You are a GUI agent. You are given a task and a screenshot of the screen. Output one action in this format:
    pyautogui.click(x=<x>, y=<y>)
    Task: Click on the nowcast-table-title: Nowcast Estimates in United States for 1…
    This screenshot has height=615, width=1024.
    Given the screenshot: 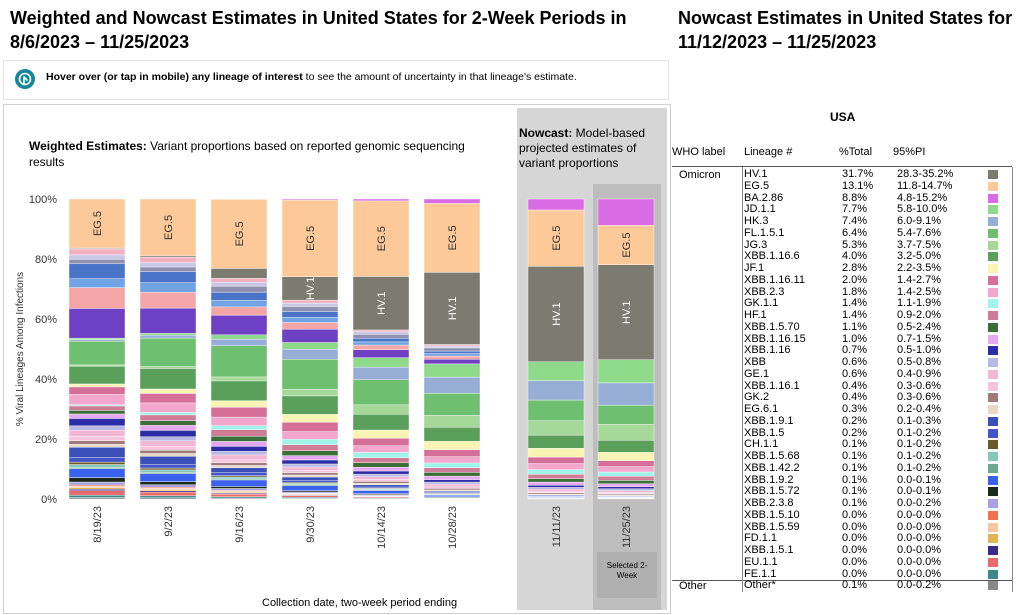 What is the action you would take?
    pyautogui.click(x=845, y=30)
    